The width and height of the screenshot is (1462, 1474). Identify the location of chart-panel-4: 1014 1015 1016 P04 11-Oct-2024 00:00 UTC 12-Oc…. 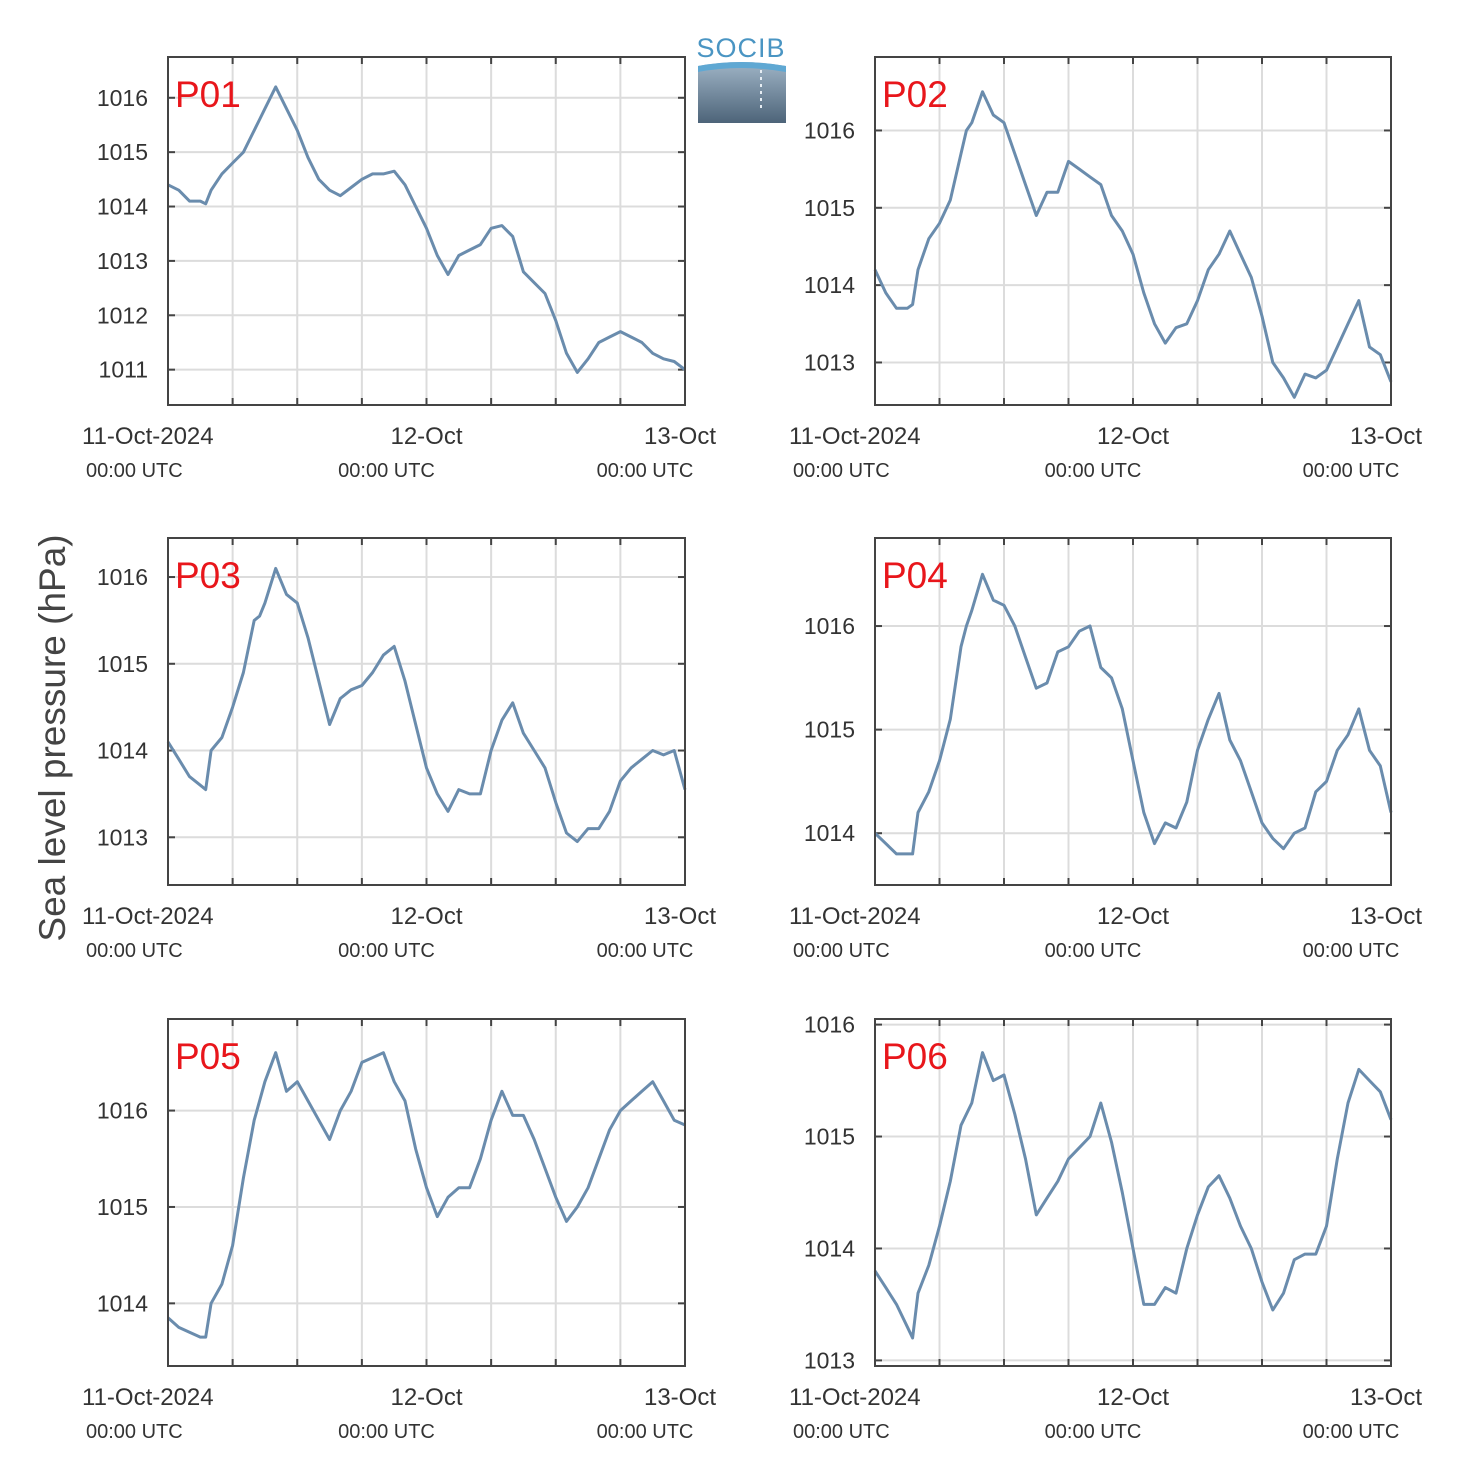
(1105, 749).